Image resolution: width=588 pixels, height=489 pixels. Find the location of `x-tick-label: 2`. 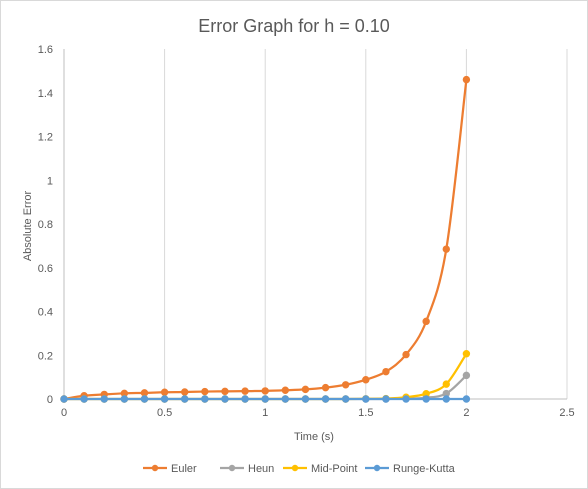

x-tick-label: 2 is located at coordinates (466, 413).